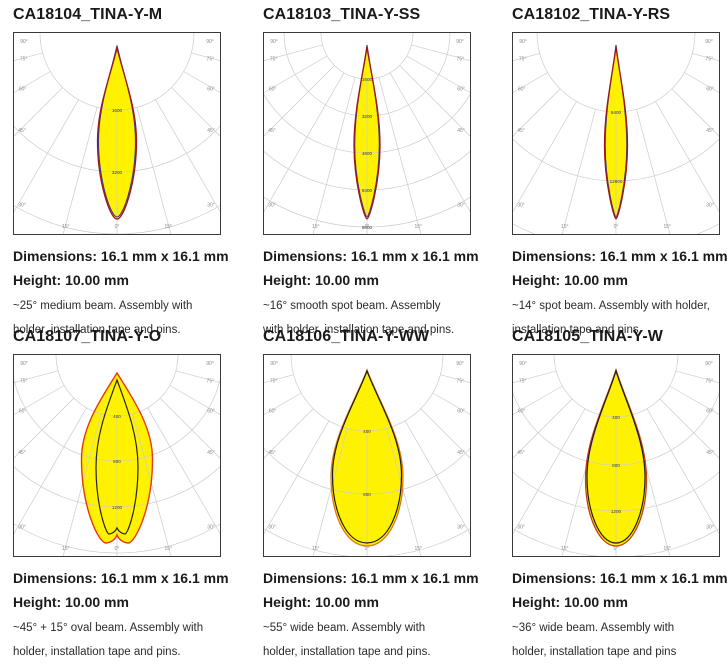 The height and width of the screenshot is (664, 727). Describe the element at coordinates (117, 172) in the screenshot. I see `ring-value-label: 3200` at that location.